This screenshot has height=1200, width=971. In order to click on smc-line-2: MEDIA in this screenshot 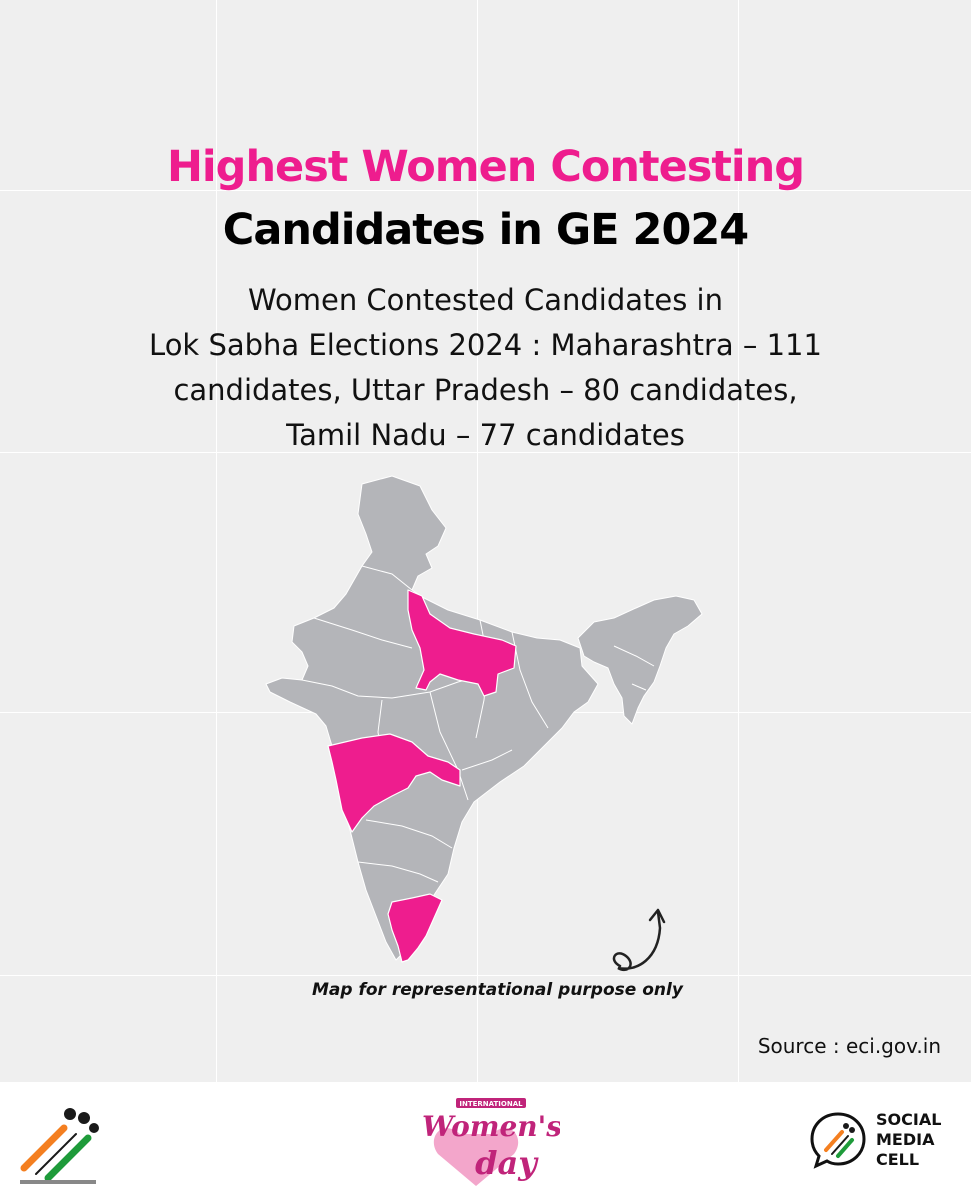, I will do `click(905, 1139)`.